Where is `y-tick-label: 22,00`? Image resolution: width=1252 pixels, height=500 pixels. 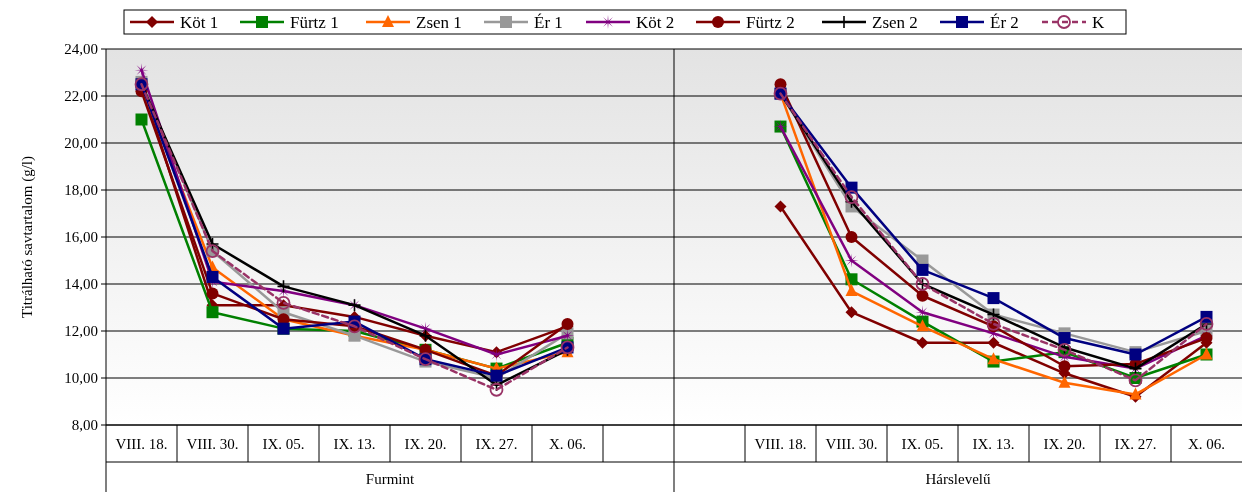
y-tick-label: 22,00 is located at coordinates (81, 96).